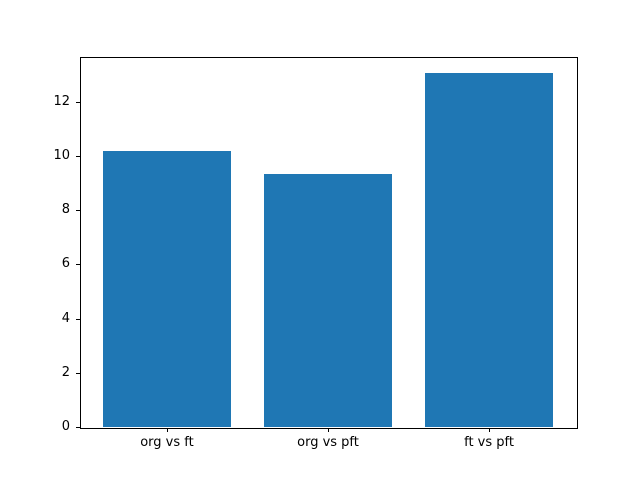 This screenshot has width=640, height=480. What do you see at coordinates (61, 101) in the screenshot?
I see `y-tick-label: 12` at bounding box center [61, 101].